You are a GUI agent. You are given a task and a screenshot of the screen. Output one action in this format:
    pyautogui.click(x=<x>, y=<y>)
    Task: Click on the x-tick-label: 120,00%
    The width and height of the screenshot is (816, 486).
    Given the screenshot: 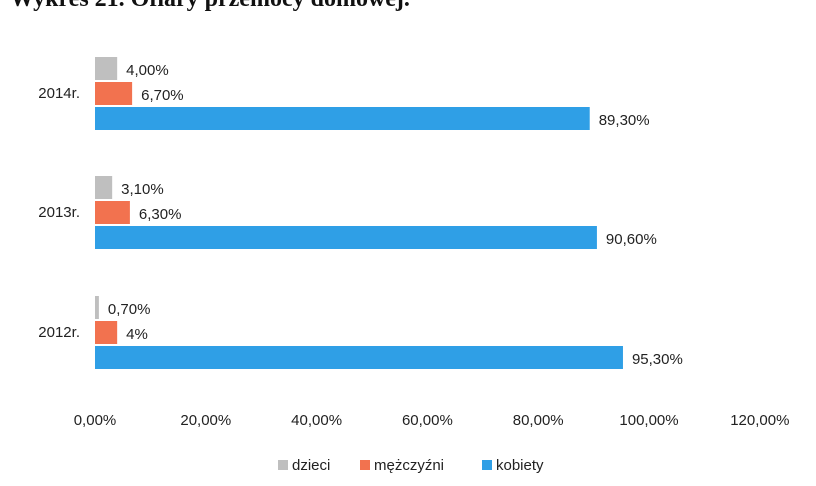 What is the action you would take?
    pyautogui.click(x=759, y=420)
    